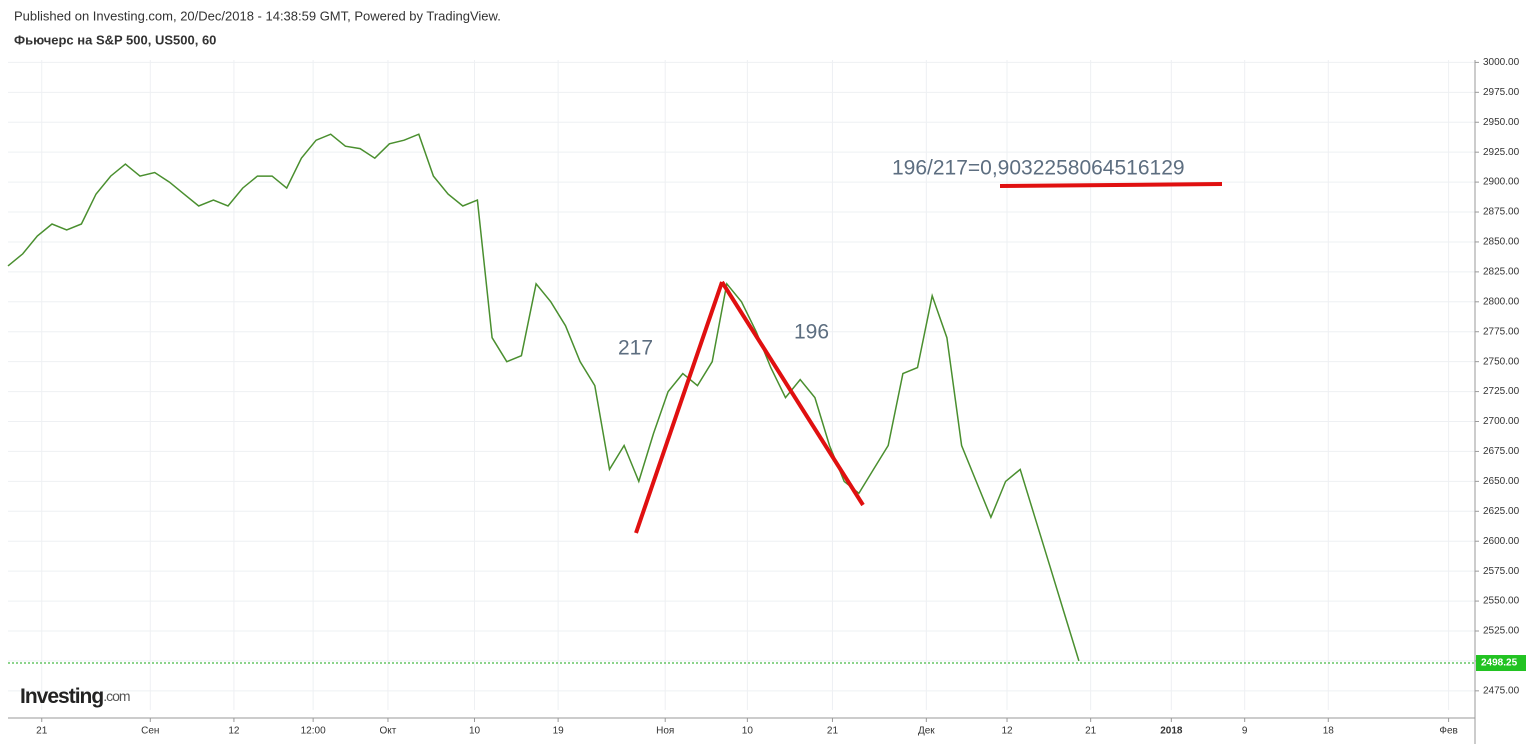 The image size is (1533, 744). I want to click on x-tick-label: Сен, so click(150, 731).